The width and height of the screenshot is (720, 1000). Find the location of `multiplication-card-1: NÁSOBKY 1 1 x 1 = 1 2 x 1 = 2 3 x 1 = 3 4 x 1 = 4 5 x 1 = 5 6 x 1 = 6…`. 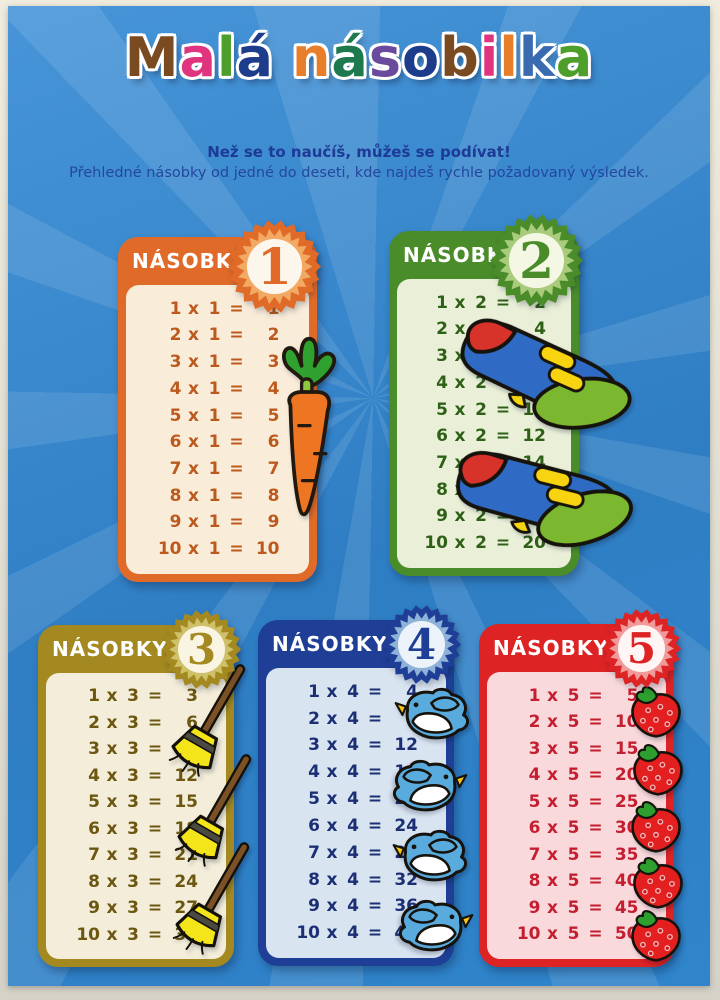

multiplication-card-1: NÁSOBKY 1 1 x 1 = 1 2 x 1 = 2 3 x 1 = 3 4 x 1 = 4 5 x 1 = 5 6 x 1 = 6… is located at coordinates (227, 401).